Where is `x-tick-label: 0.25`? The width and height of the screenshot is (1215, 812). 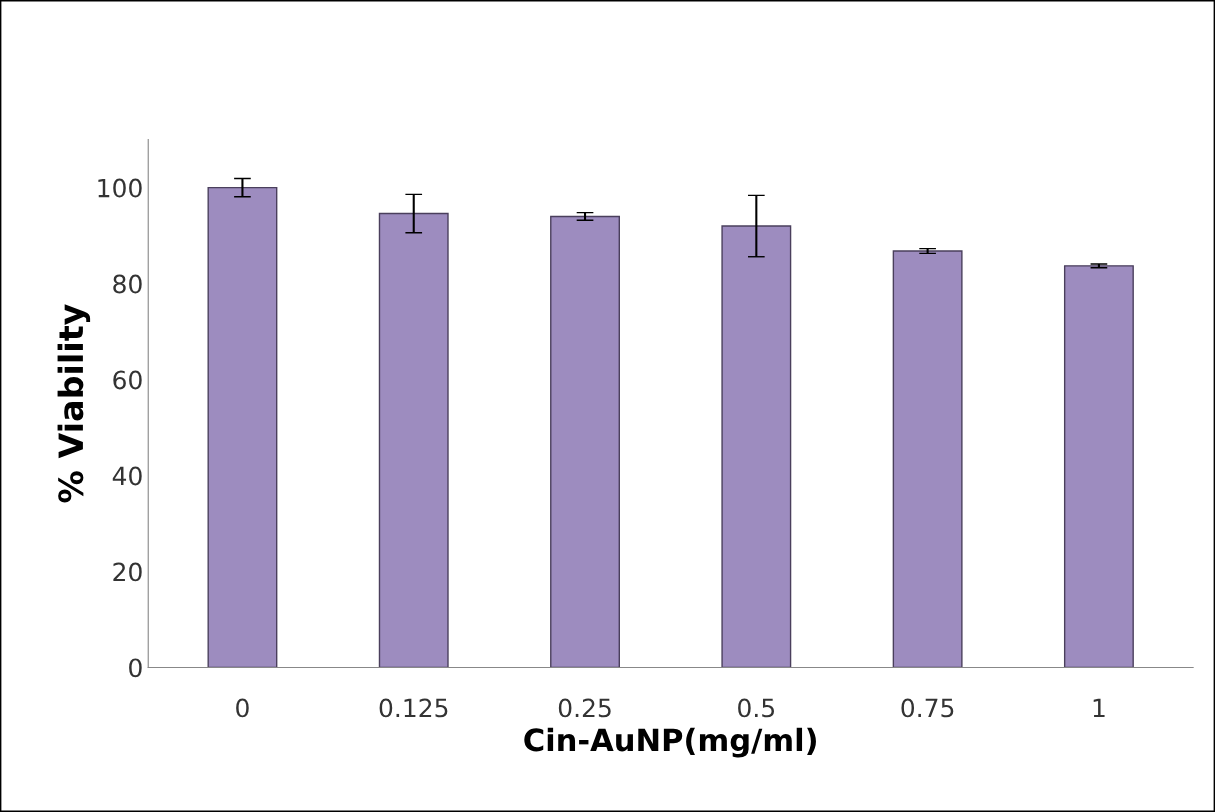
x-tick-label: 0.25 is located at coordinates (584, 708).